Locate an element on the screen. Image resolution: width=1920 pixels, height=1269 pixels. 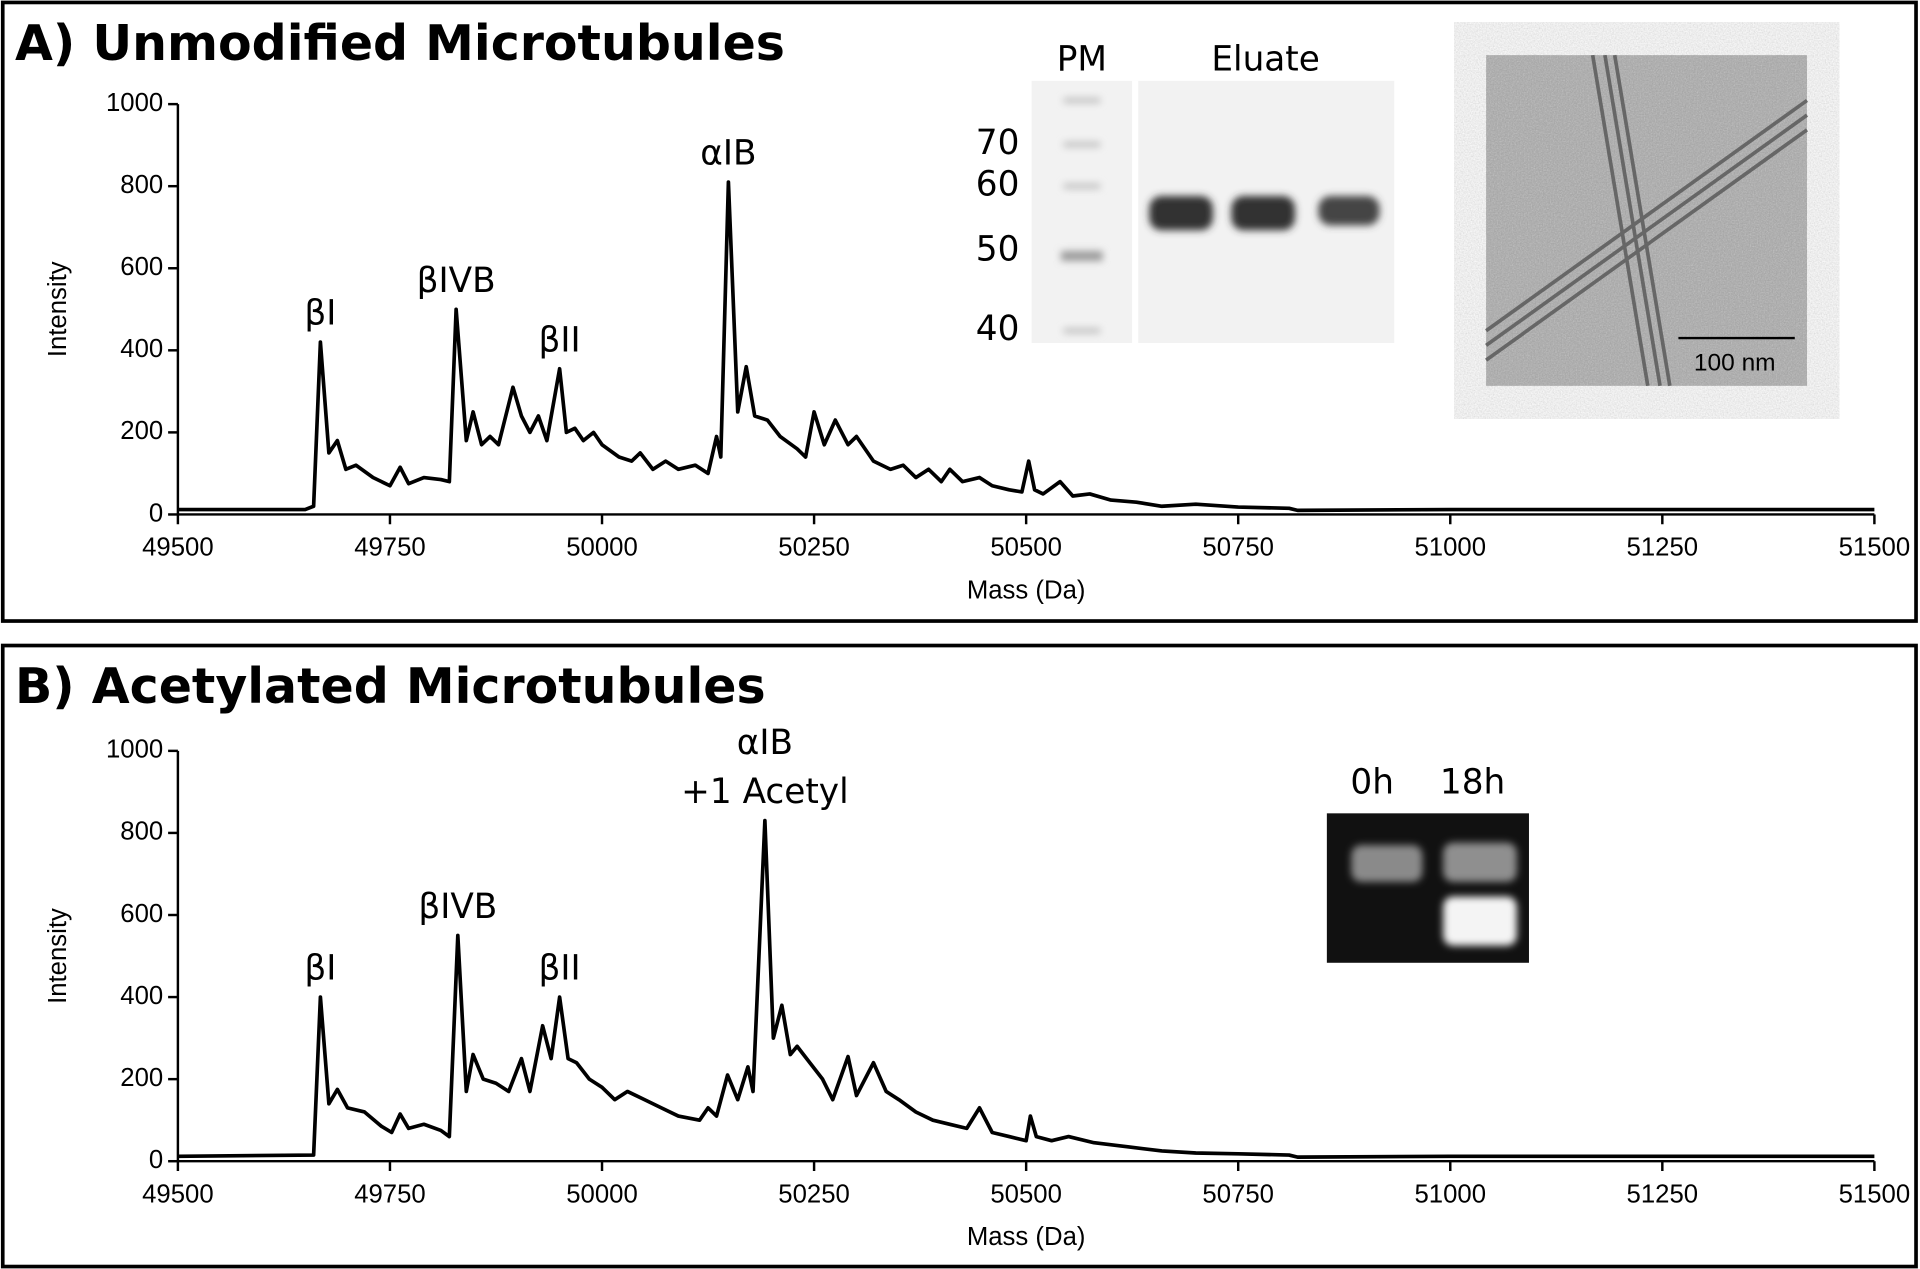
marker-label: 70 is located at coordinates (998, 143).